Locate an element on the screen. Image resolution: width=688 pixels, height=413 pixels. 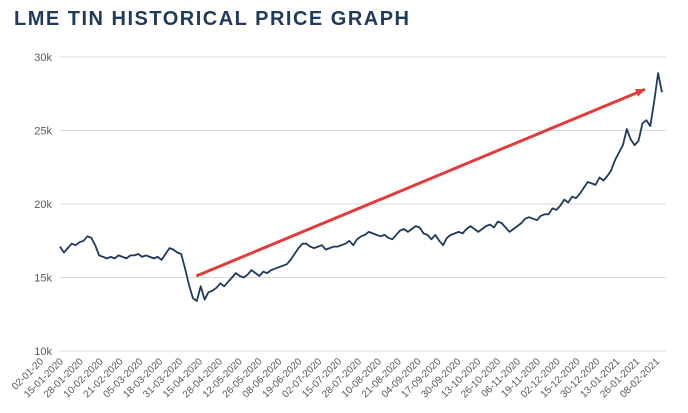
y-tick-label: 20k is located at coordinates (43, 205).